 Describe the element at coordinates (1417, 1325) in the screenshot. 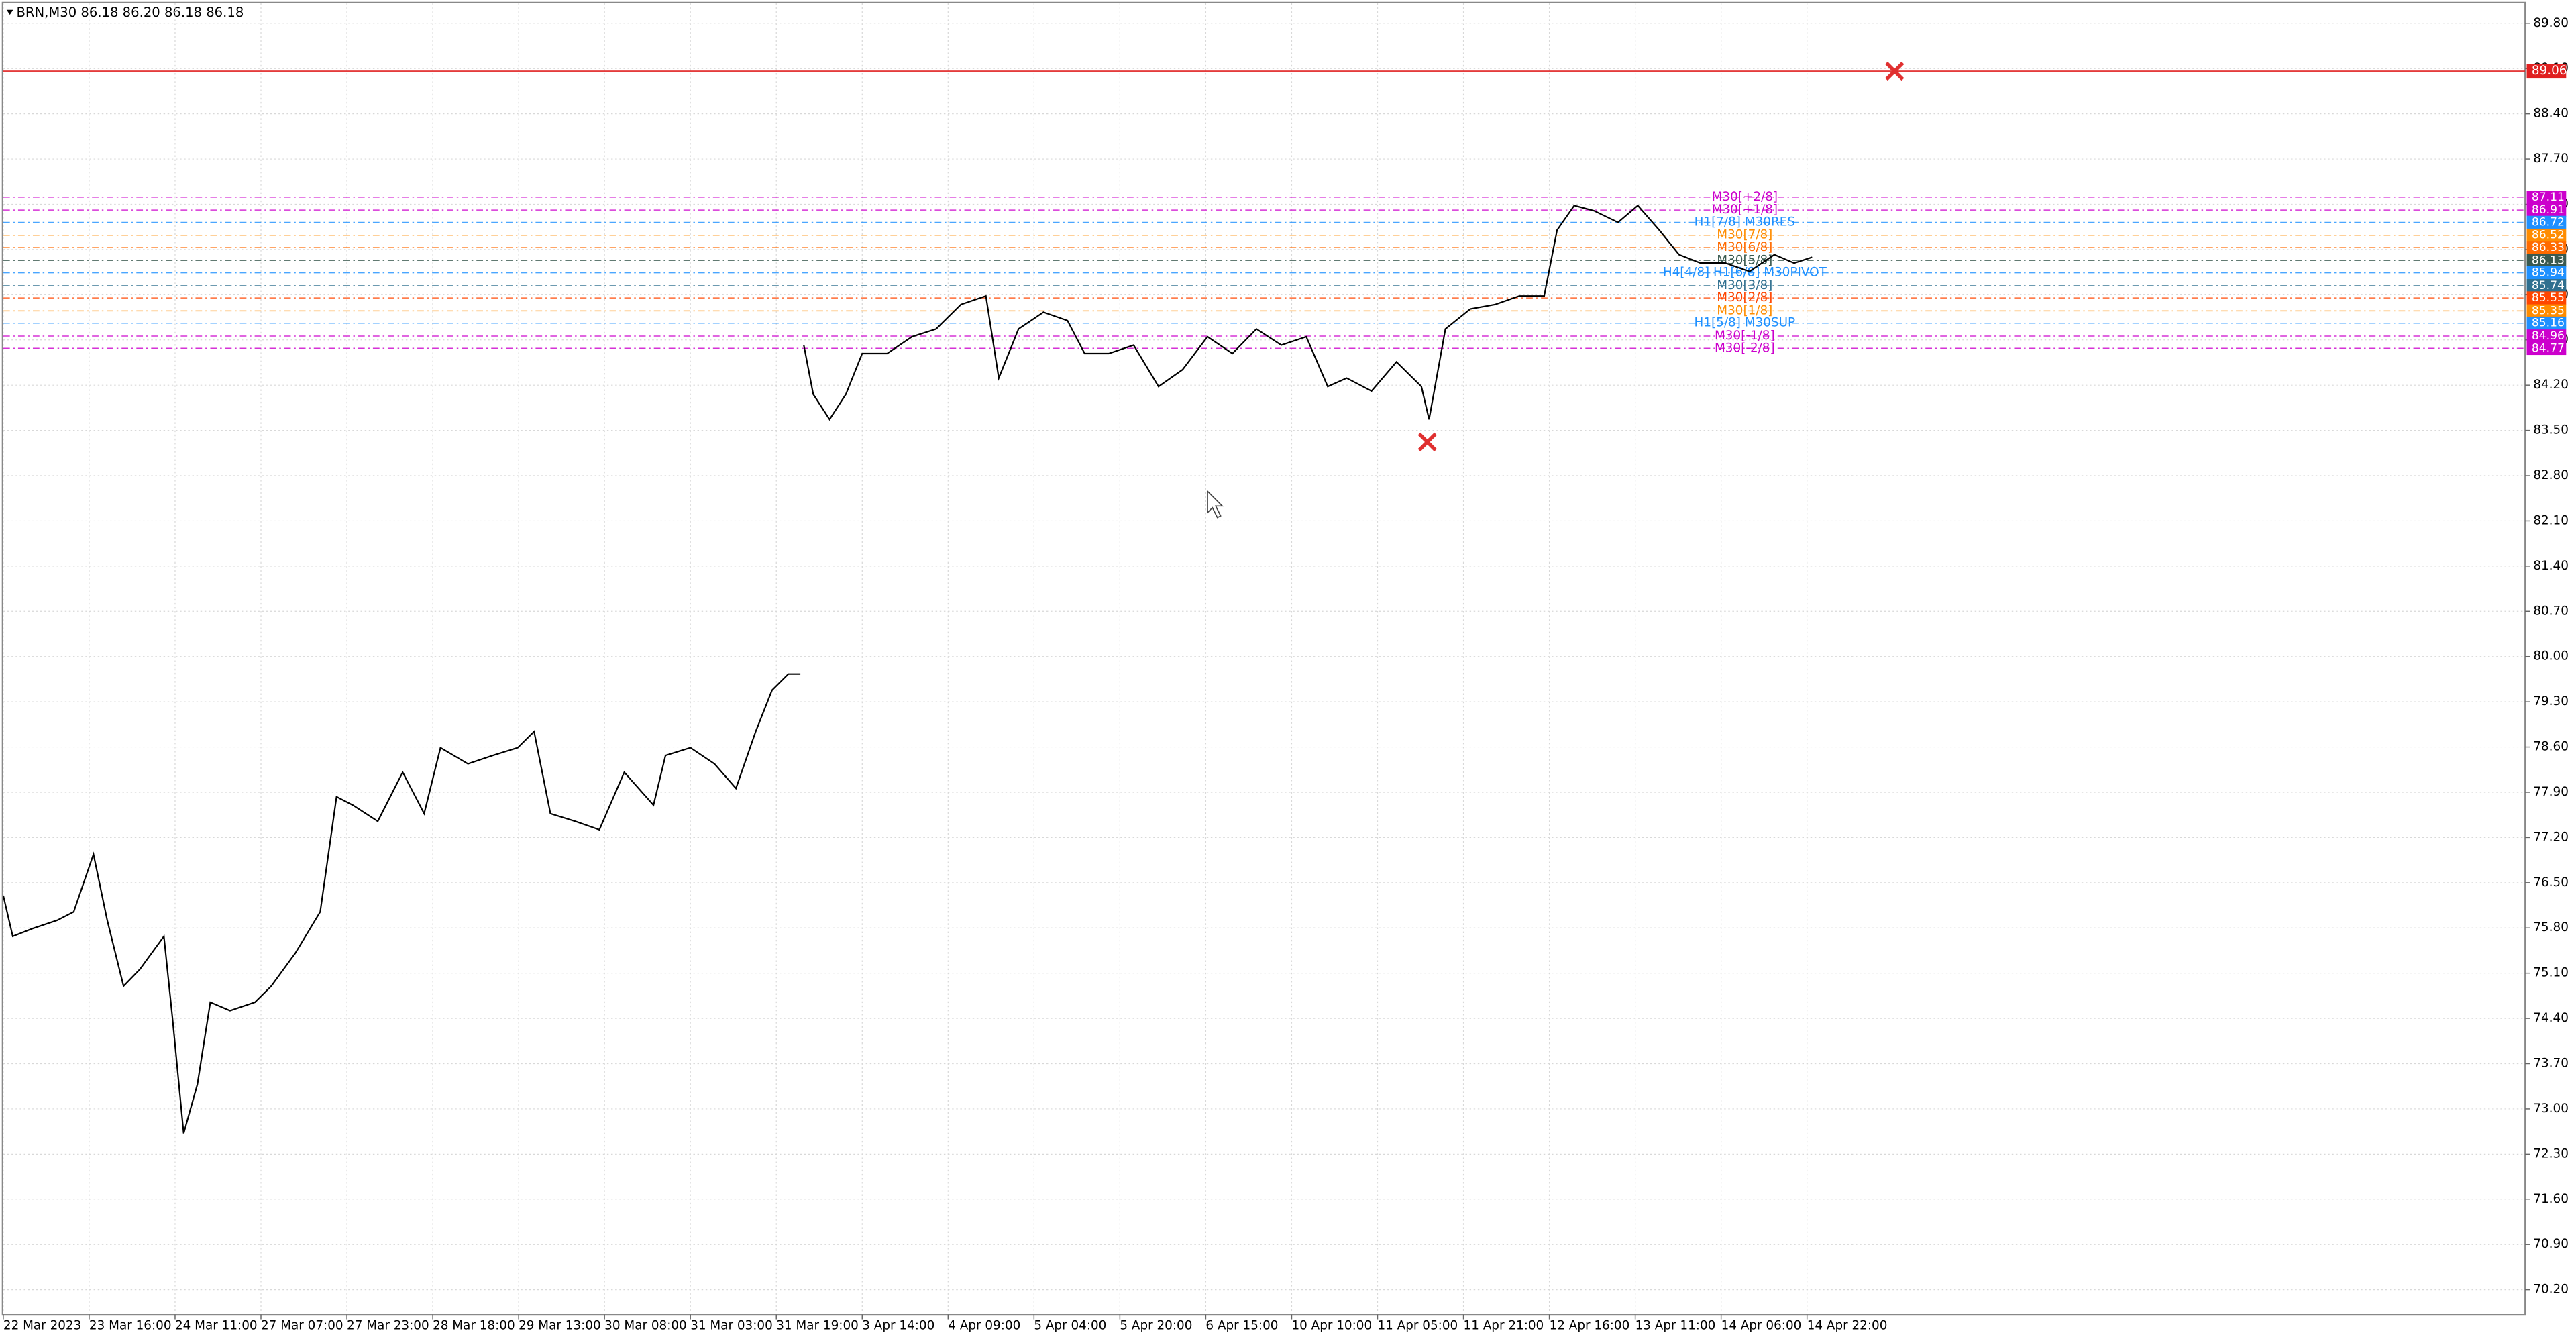

I see `x-tick-label: 11 Apr 05:00` at that location.